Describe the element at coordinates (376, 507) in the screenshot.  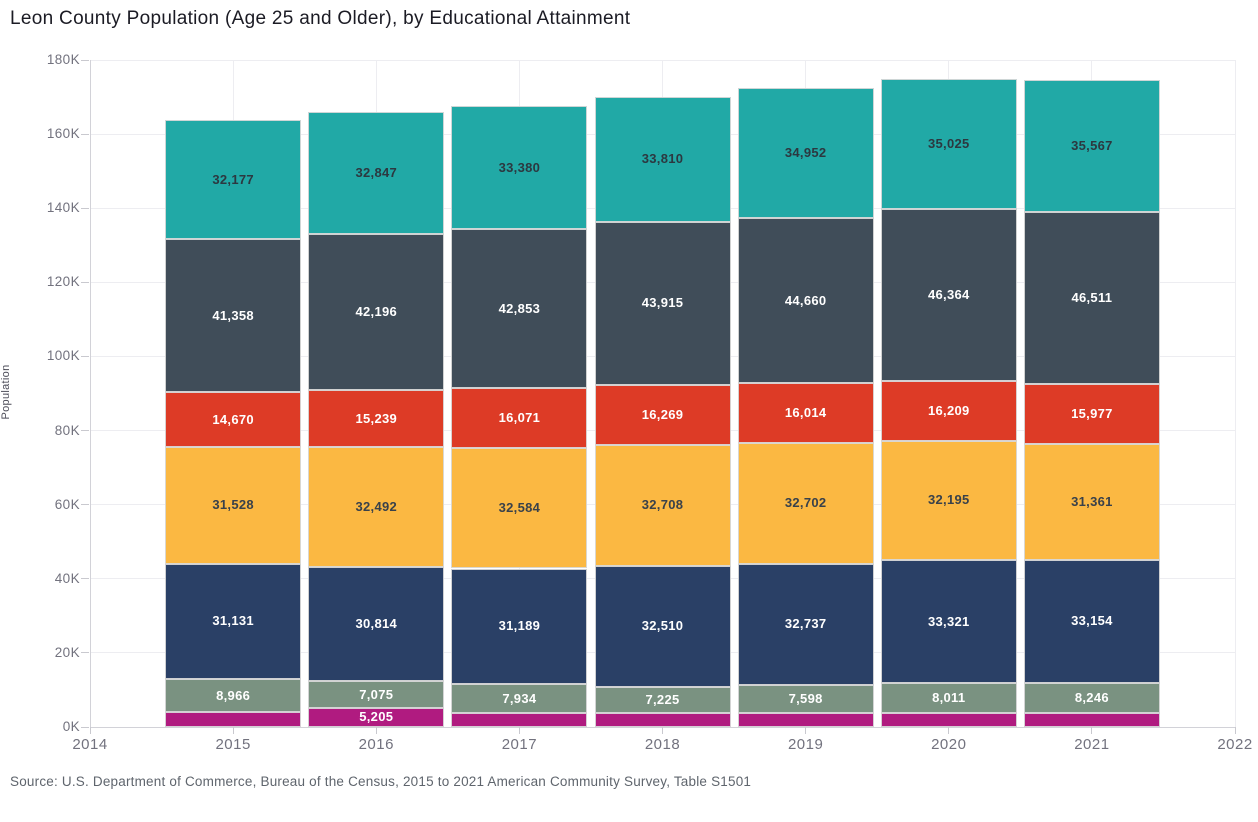
I see `bar-segment-amber-segment-2016` at that location.